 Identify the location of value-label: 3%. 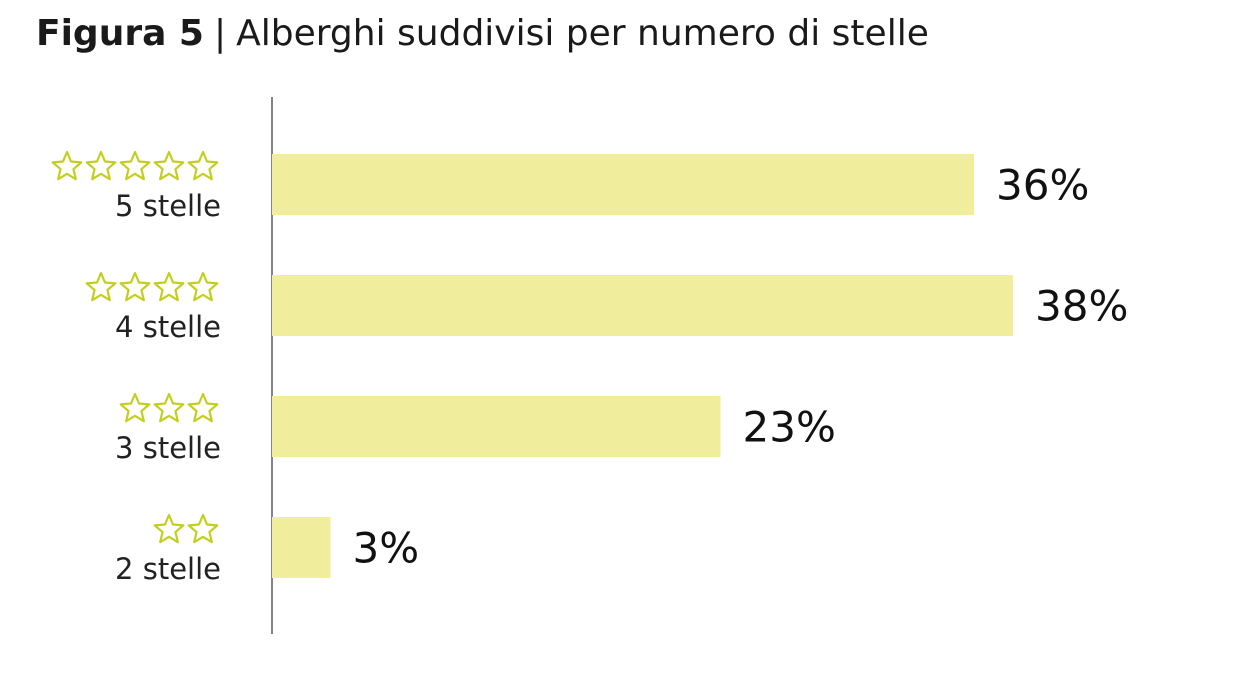
(386, 548).